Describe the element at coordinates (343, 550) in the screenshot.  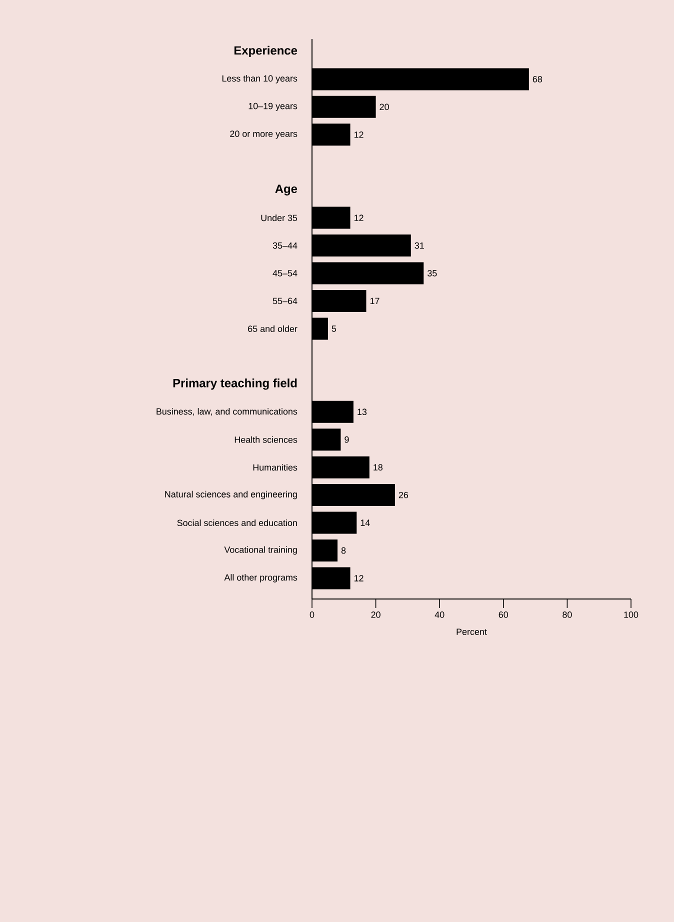
I see `data-label: 8` at that location.